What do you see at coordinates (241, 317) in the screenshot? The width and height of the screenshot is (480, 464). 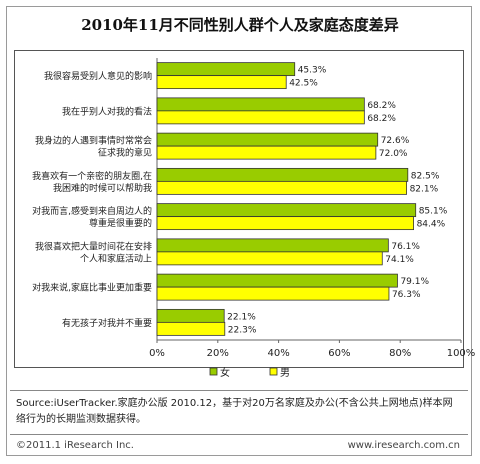 I see `data-label: 22.1%` at bounding box center [241, 317].